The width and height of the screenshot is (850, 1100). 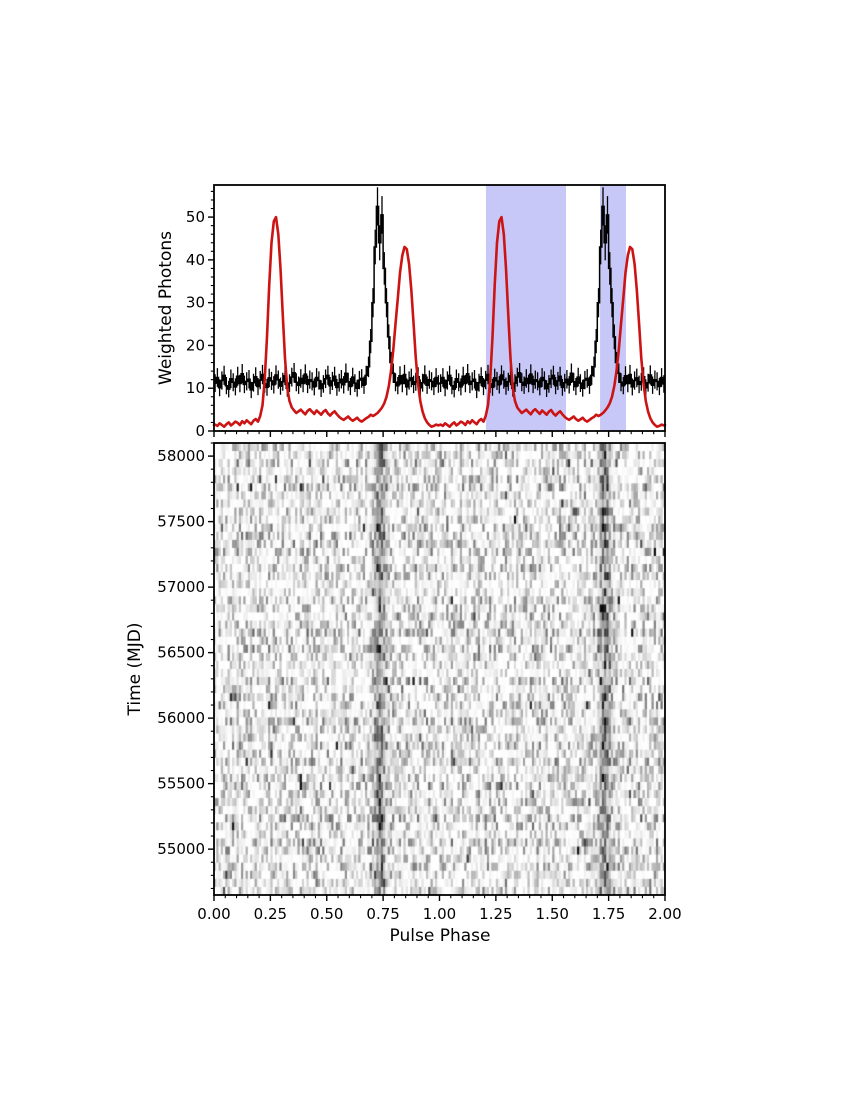 What do you see at coordinates (439, 914) in the screenshot?
I see `svg-text: 1.00` at bounding box center [439, 914].